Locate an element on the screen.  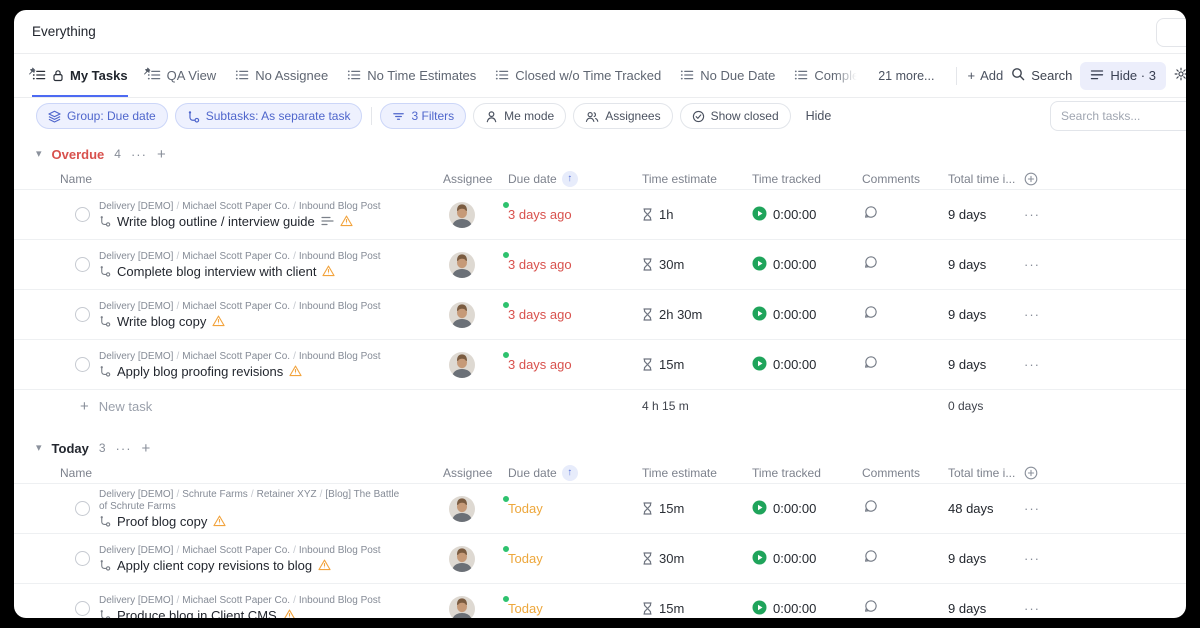
tab-no-time-estimates: No Time Estimates is located at coordinates (411, 75).